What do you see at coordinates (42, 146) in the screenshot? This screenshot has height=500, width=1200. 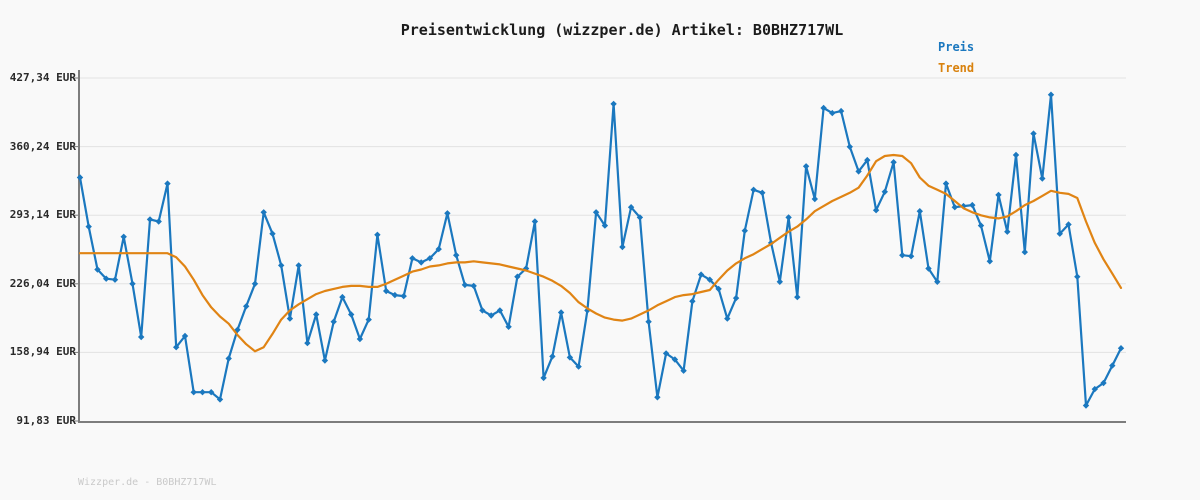 I see `y-axis-tick-label: 360,24 EUR` at bounding box center [42, 146].